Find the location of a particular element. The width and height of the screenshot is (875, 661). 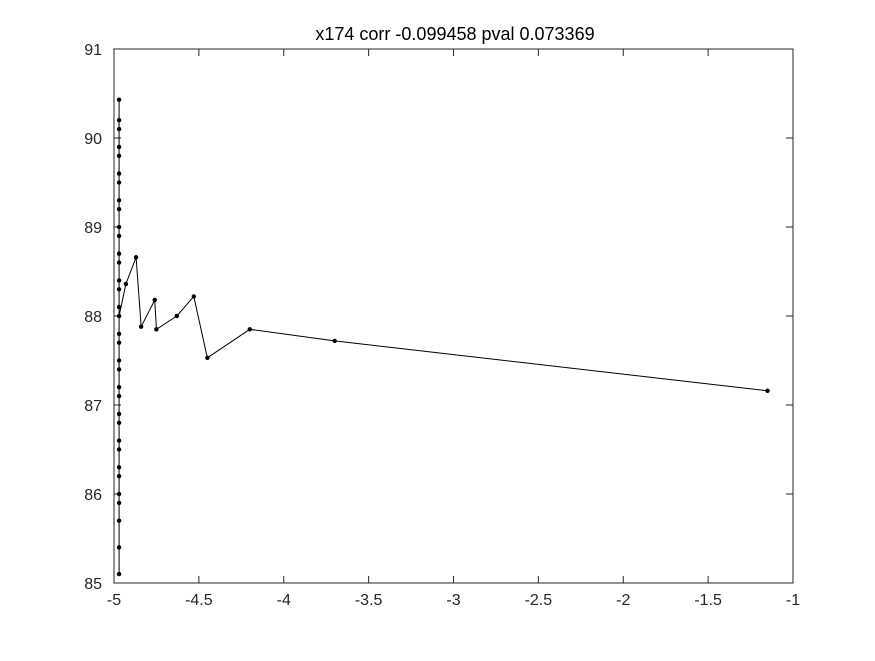

x-tick-label: -2.5 is located at coordinates (539, 600).